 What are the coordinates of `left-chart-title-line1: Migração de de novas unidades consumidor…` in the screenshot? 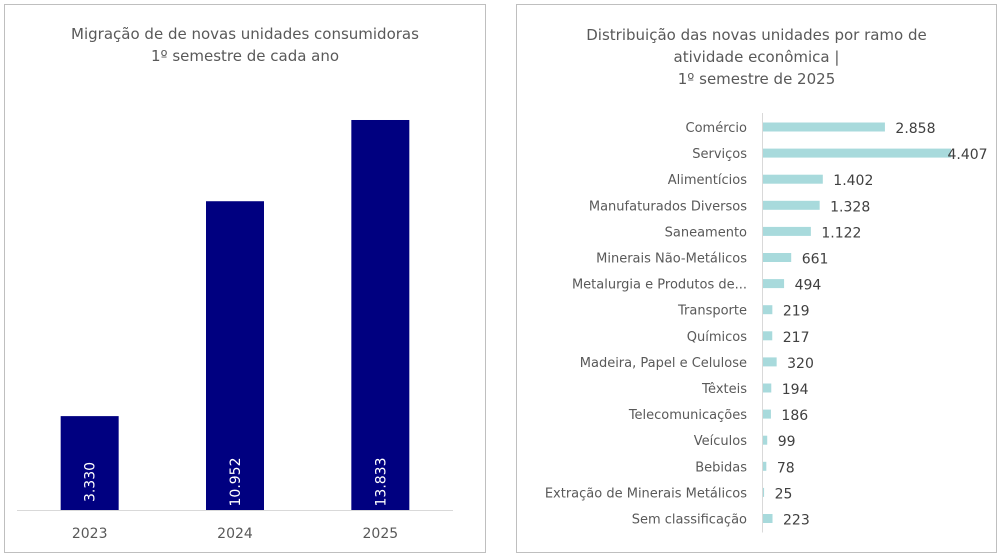 It's located at (245, 34).